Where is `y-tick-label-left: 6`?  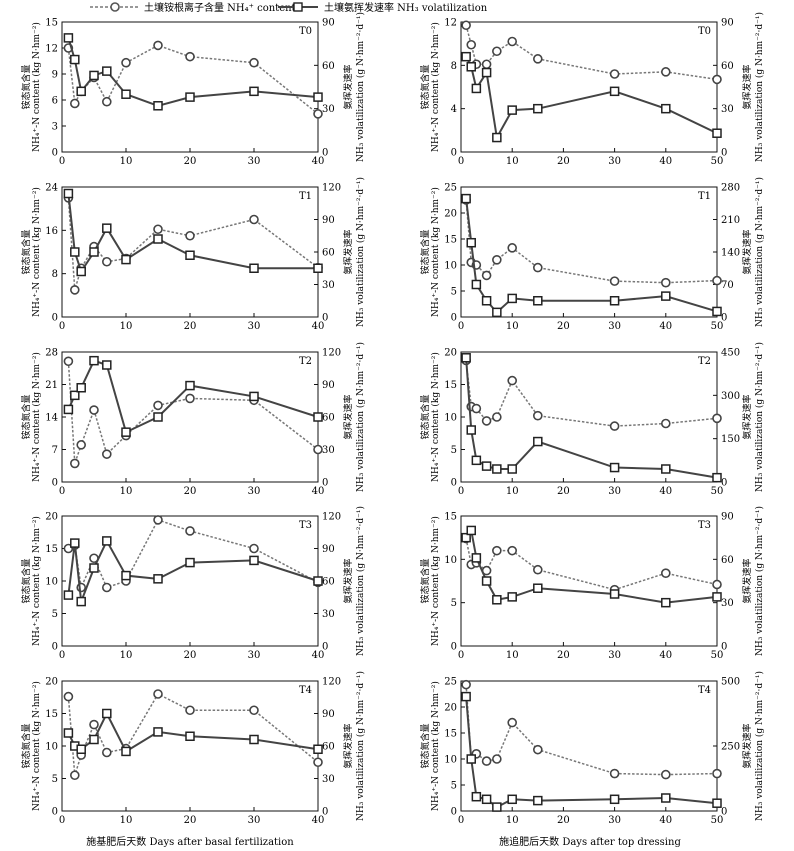
y-tick-label-left: 6 is located at coordinates (55, 101).